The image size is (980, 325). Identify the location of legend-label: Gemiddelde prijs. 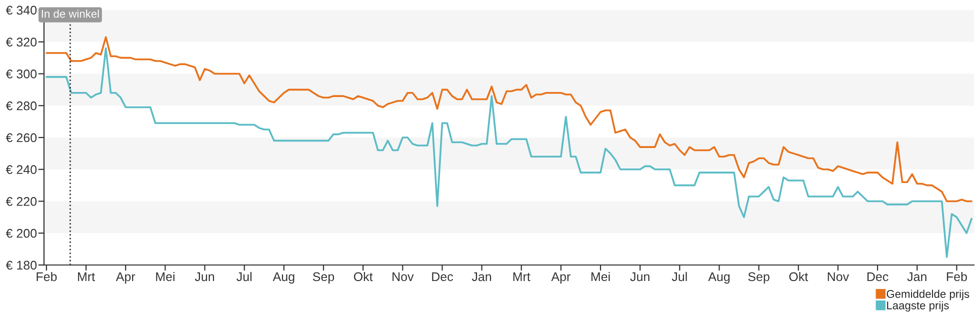
(928, 295).